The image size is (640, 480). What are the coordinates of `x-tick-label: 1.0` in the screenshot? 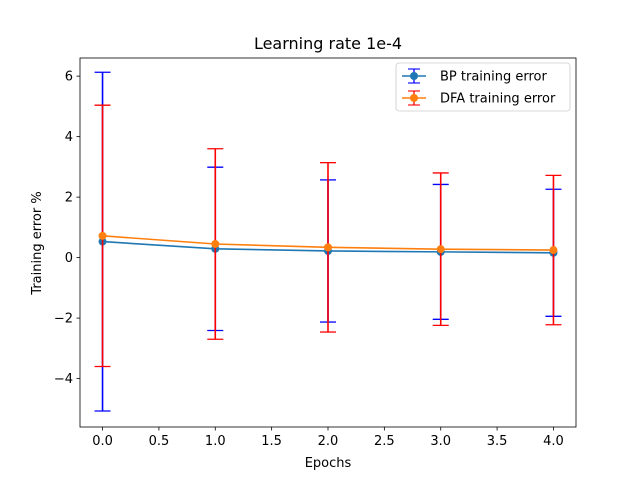 It's located at (215, 441).